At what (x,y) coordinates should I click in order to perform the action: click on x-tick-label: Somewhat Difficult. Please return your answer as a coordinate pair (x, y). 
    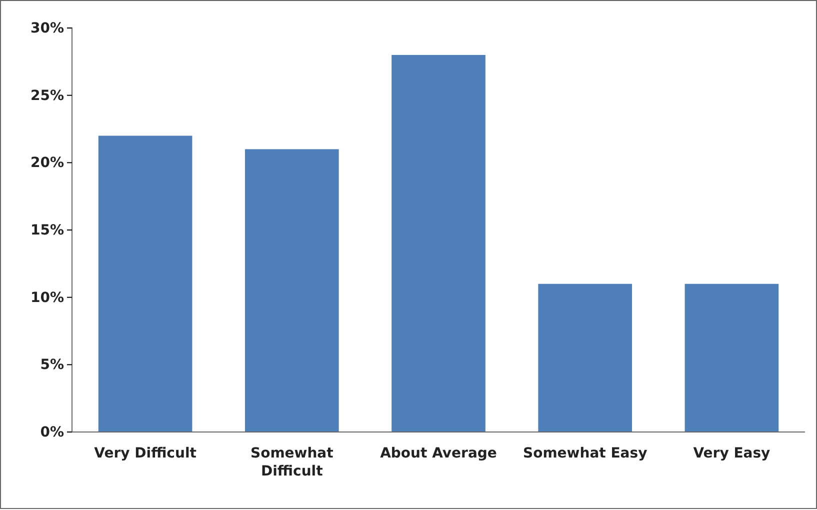
    Looking at the image, I should click on (292, 462).